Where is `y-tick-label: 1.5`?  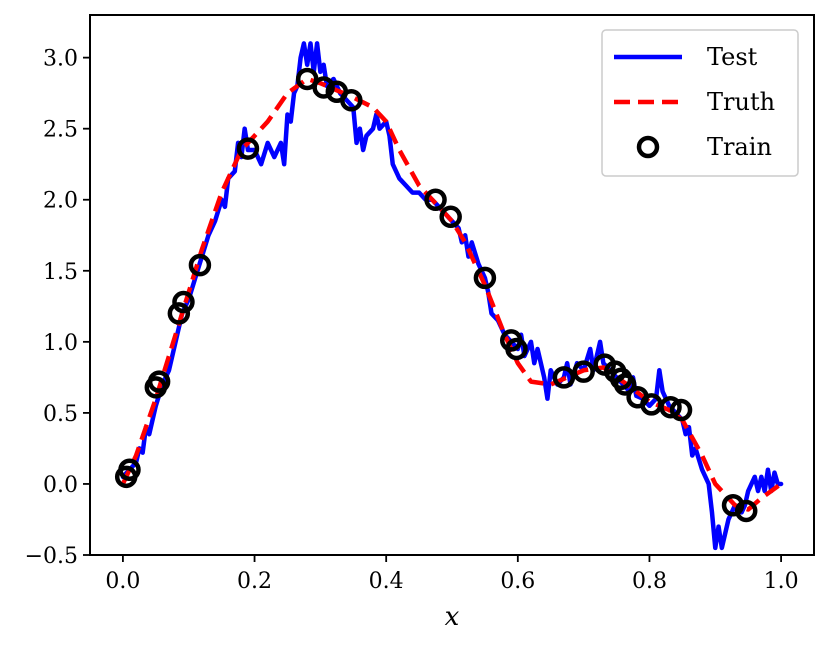 y-tick-label: 1.5 is located at coordinates (60, 272).